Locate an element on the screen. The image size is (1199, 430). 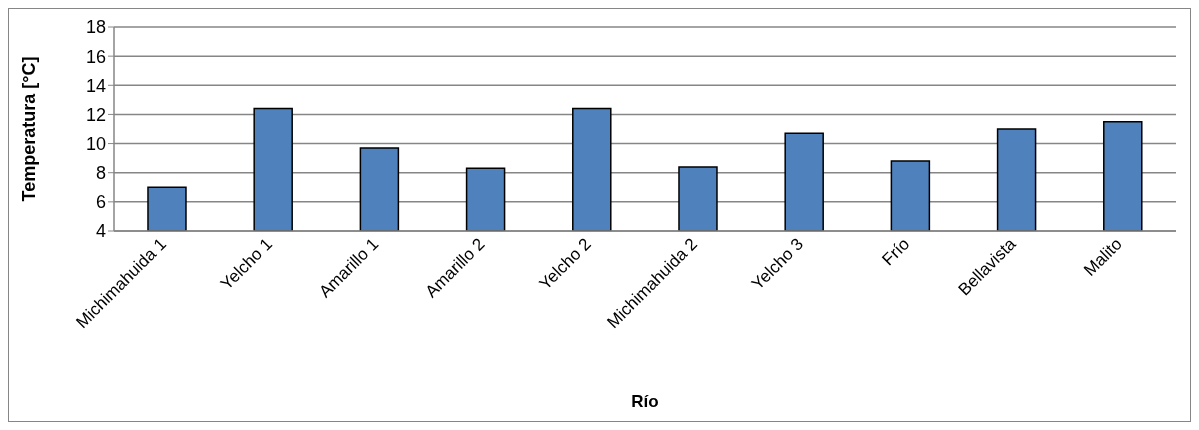
y-tick-label: 14 is located at coordinates (95, 85).